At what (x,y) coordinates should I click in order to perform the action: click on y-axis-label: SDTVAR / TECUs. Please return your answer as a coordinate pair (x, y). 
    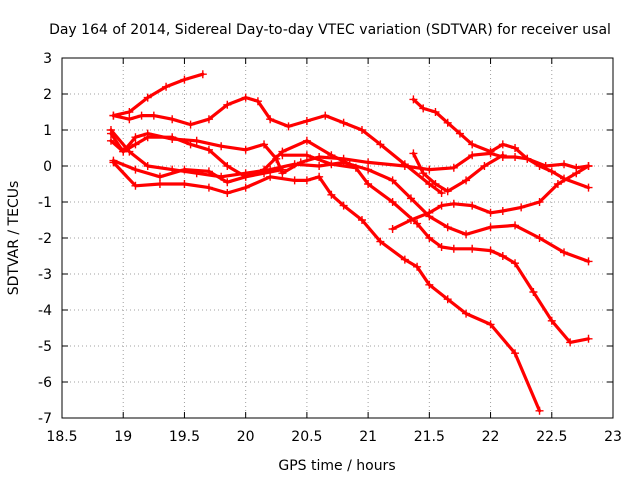
    Looking at the image, I should click on (14, 238).